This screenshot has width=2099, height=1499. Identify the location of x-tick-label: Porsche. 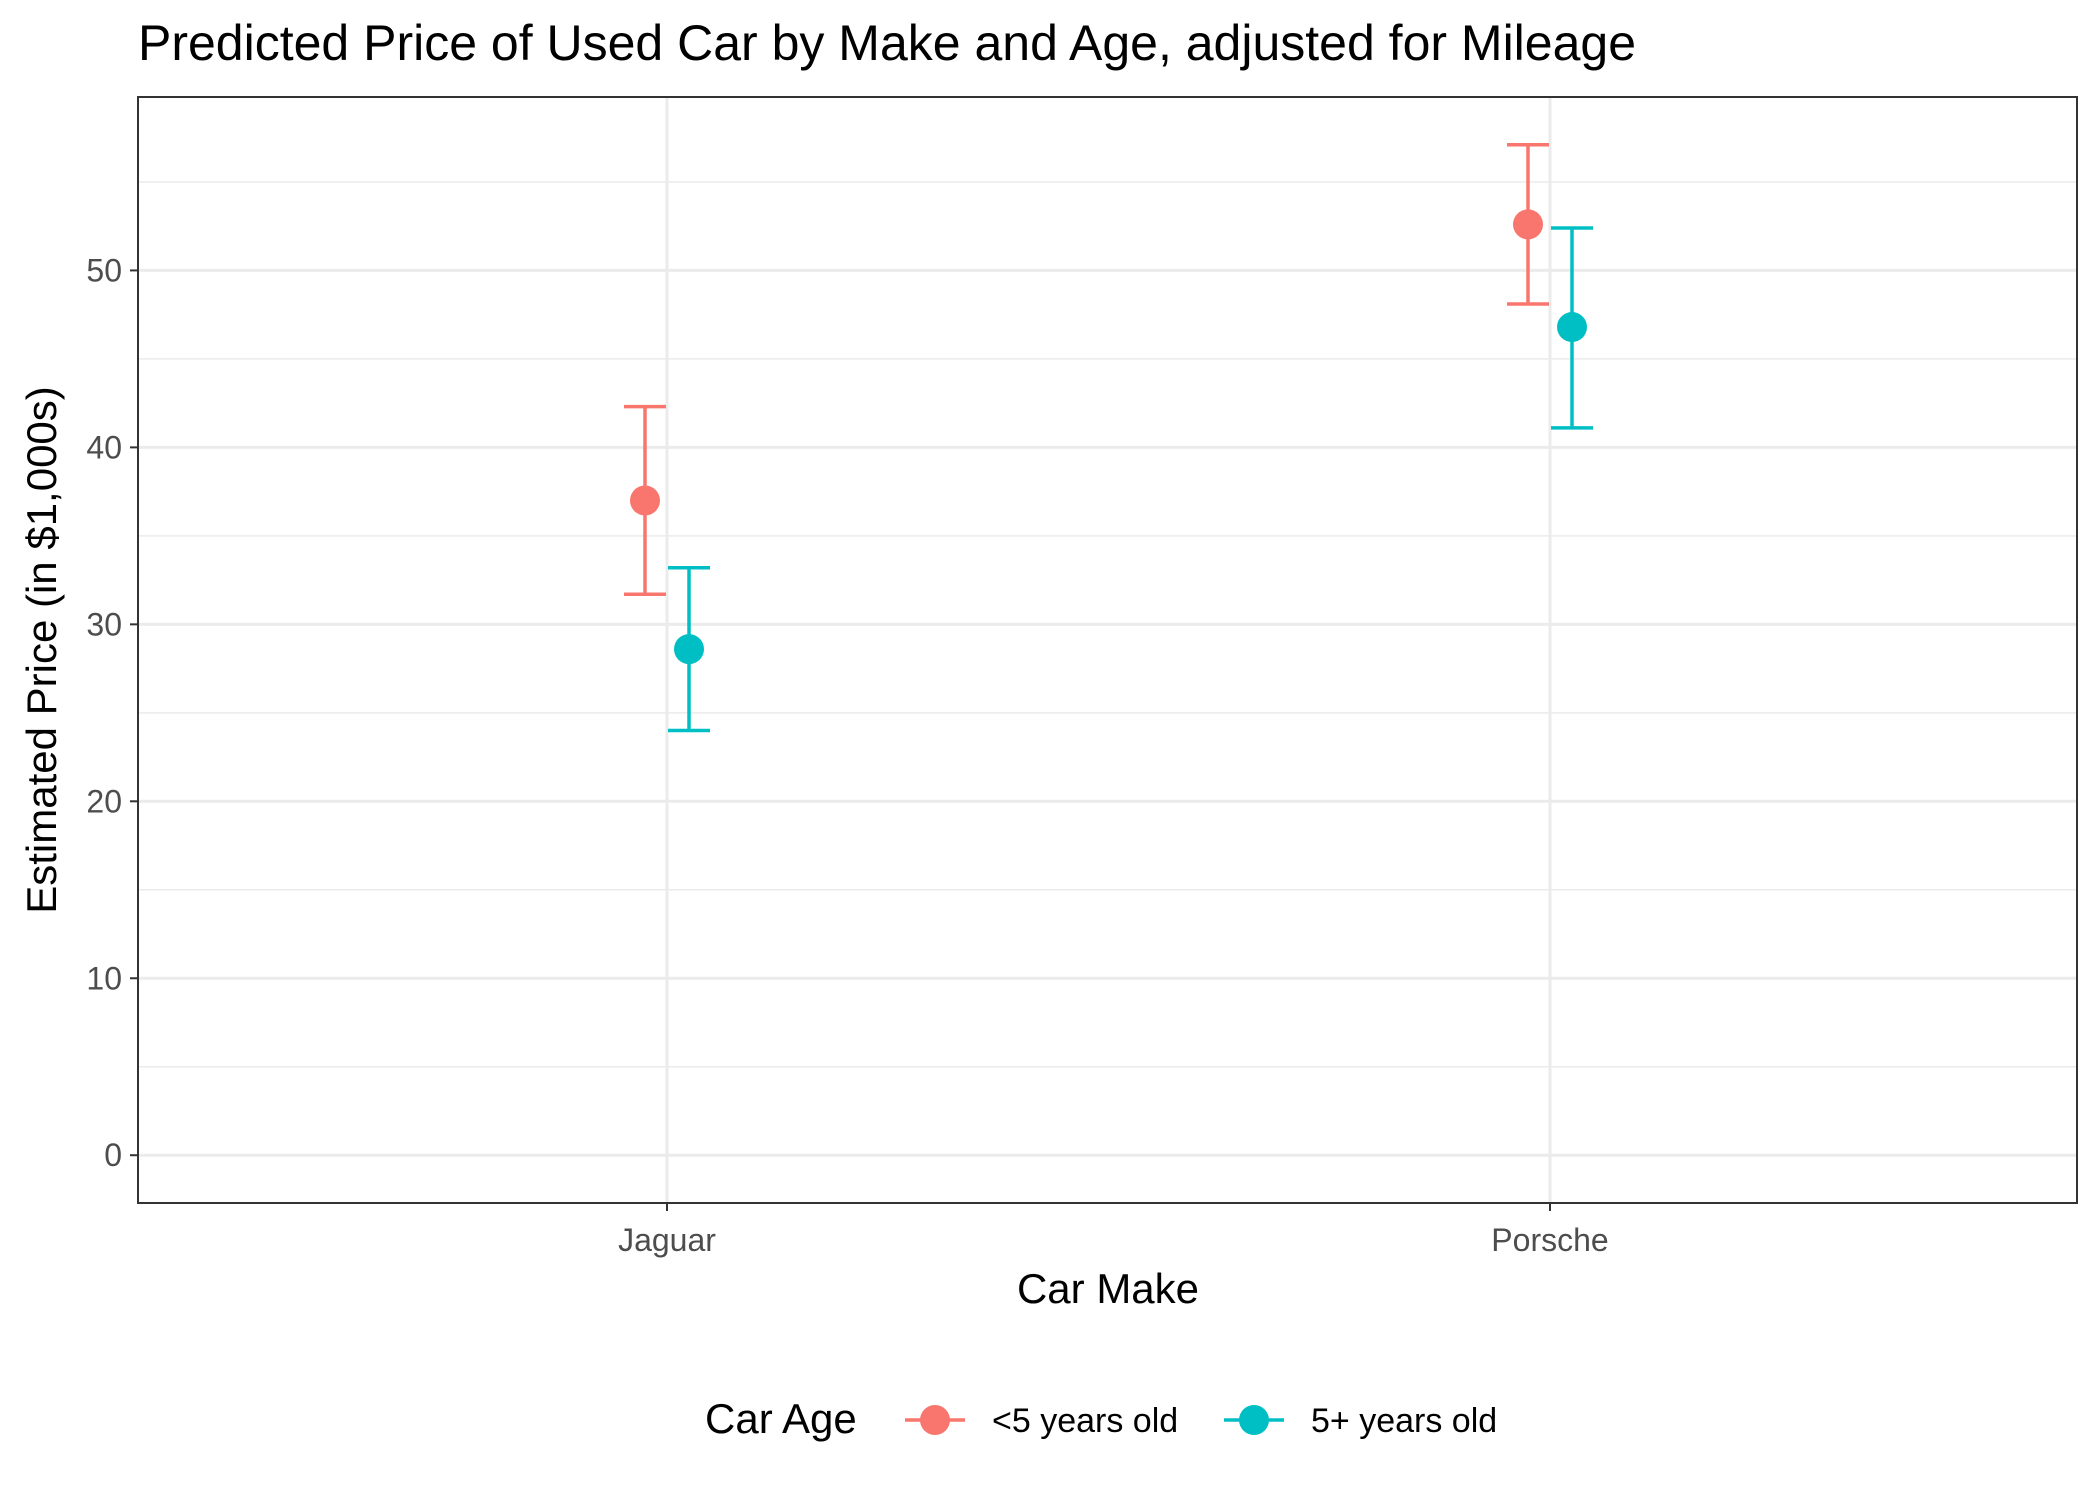
(1549, 1240).